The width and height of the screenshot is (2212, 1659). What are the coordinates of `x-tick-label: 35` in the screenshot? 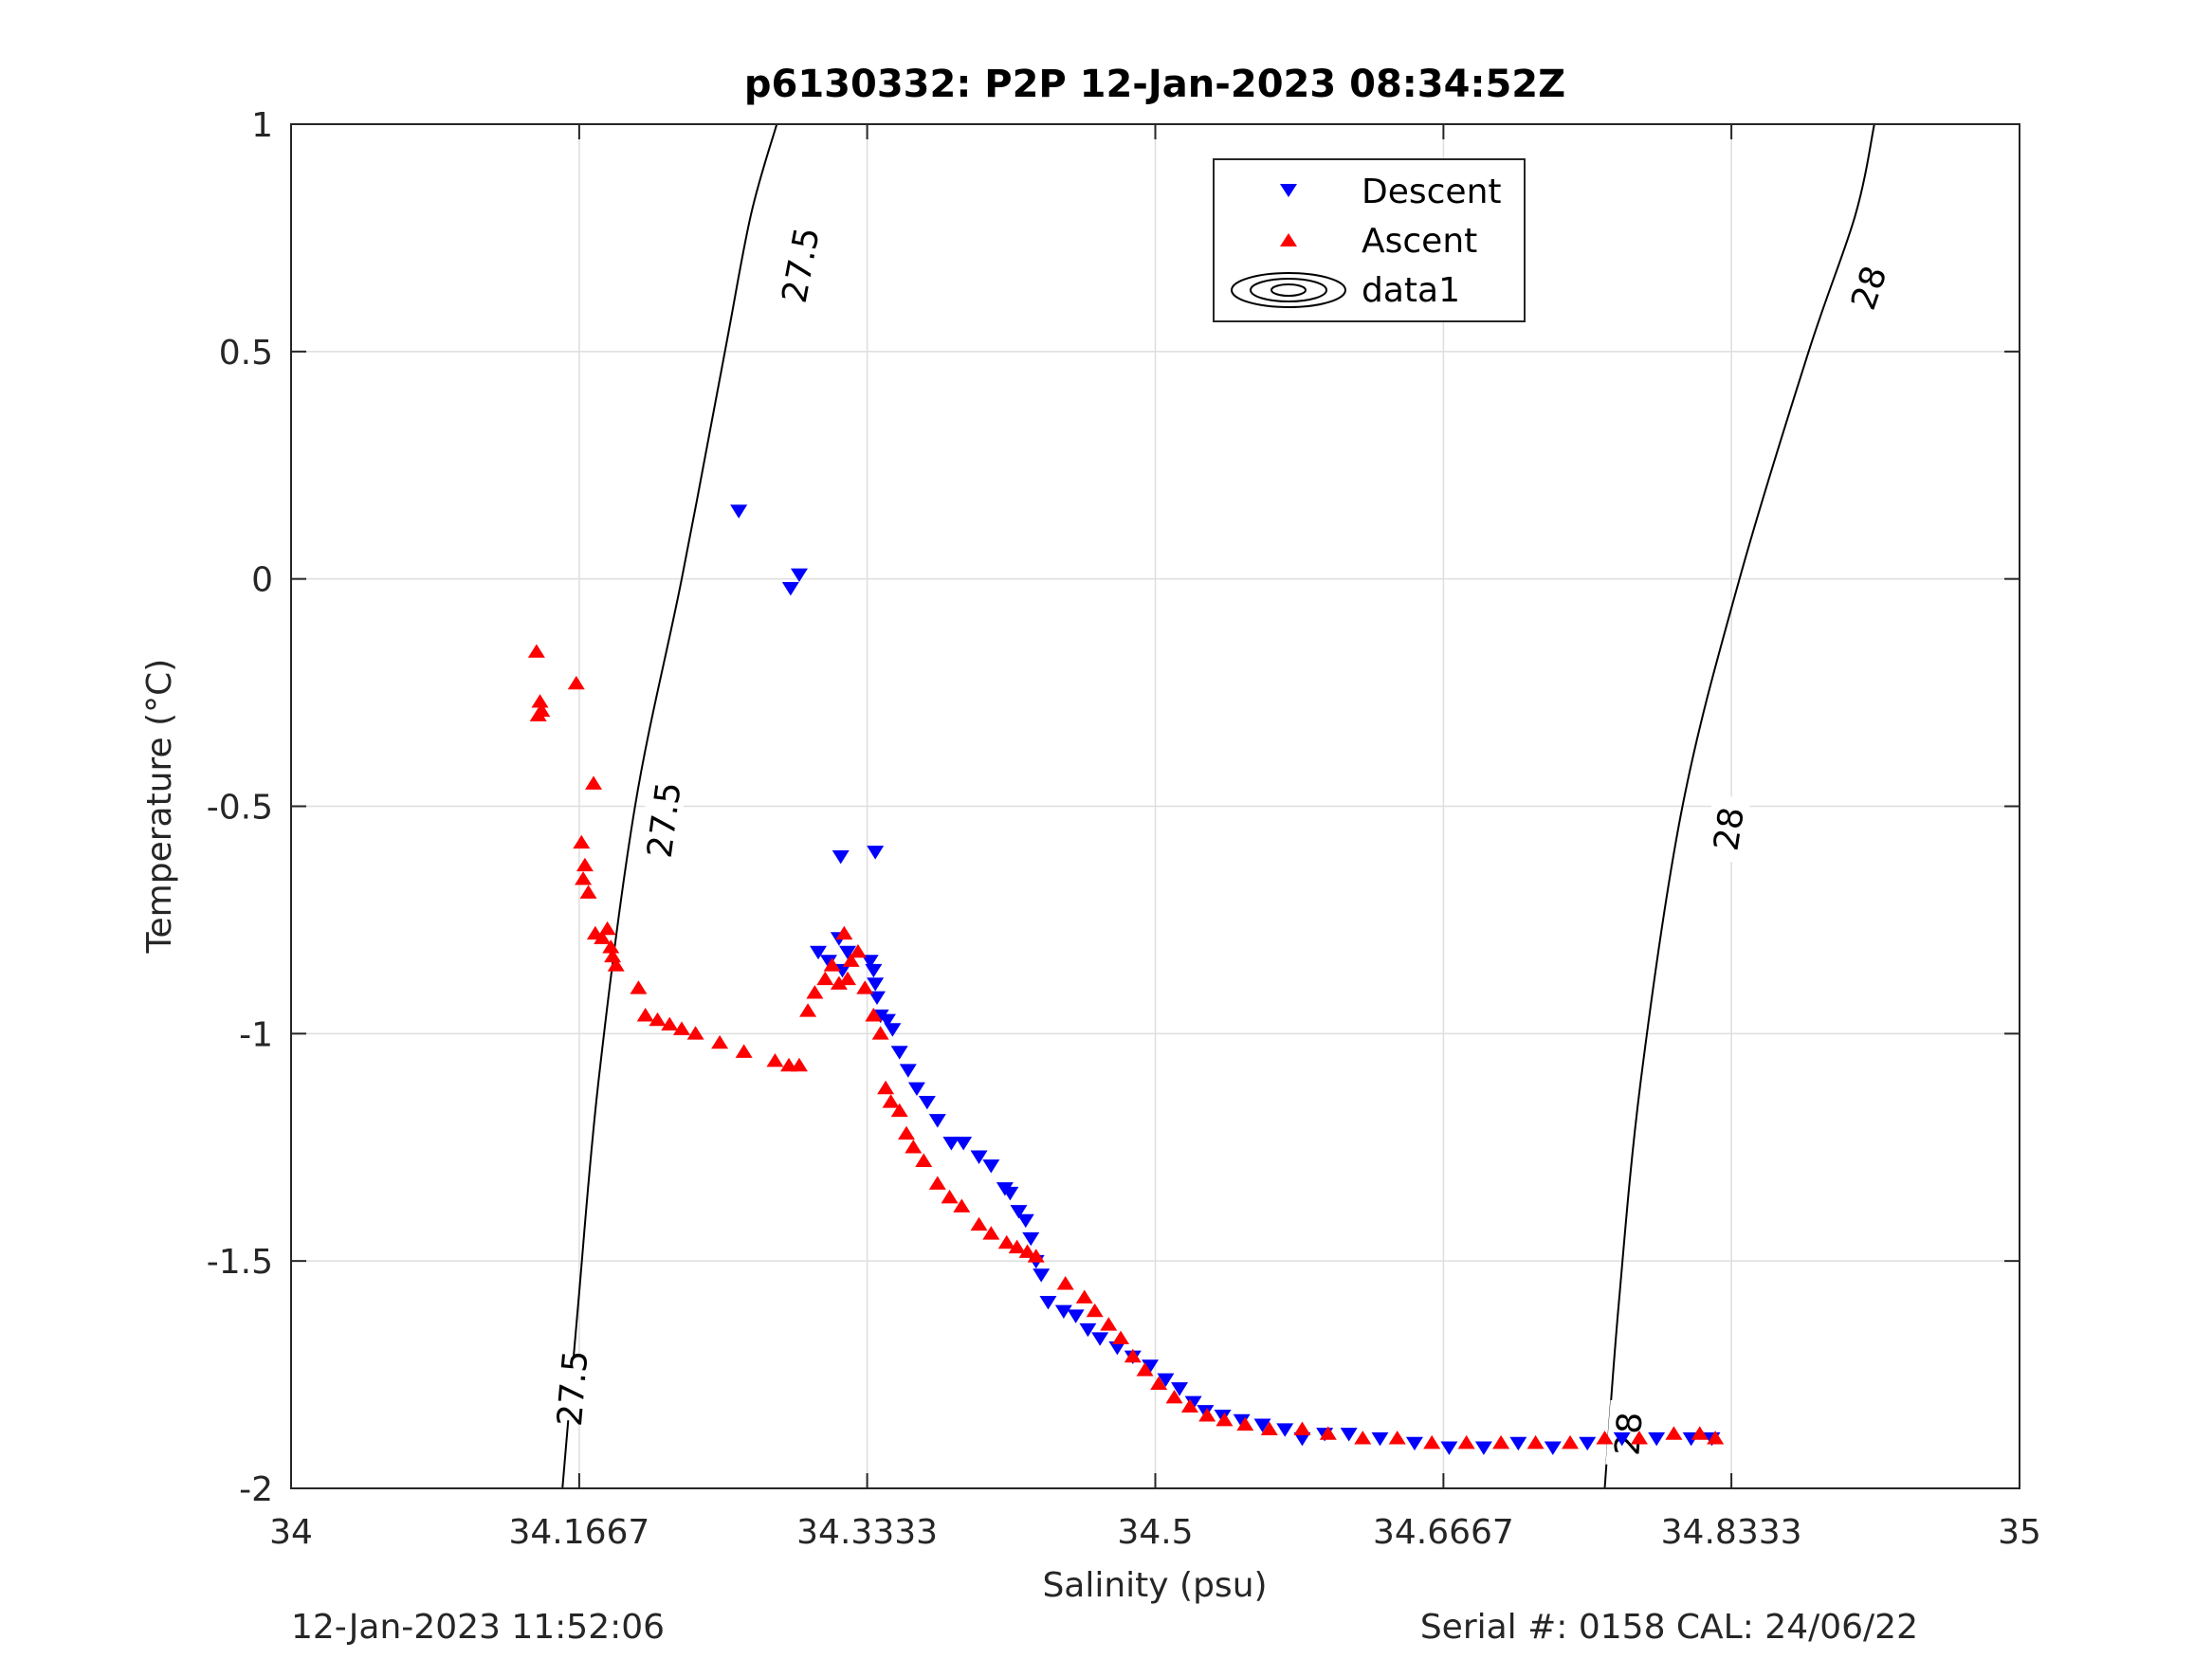 It's located at (2019, 1532).